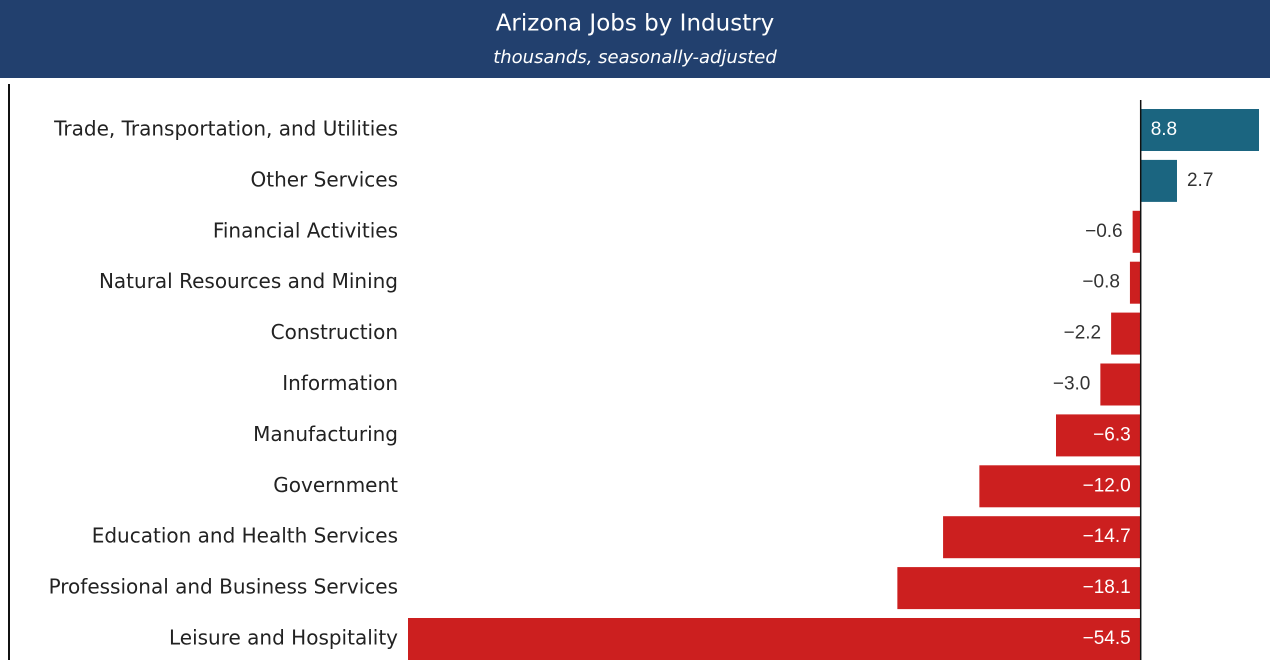 This screenshot has height=660, width=1270. I want to click on value-label: −2.2, so click(1083, 333).